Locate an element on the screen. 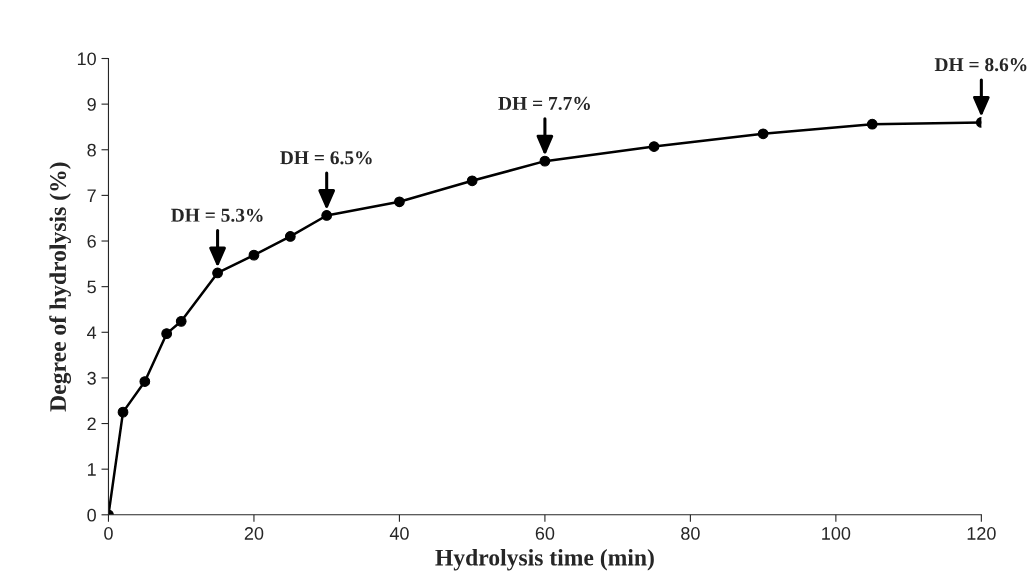  x-tick-label: 0 is located at coordinates (108, 533).